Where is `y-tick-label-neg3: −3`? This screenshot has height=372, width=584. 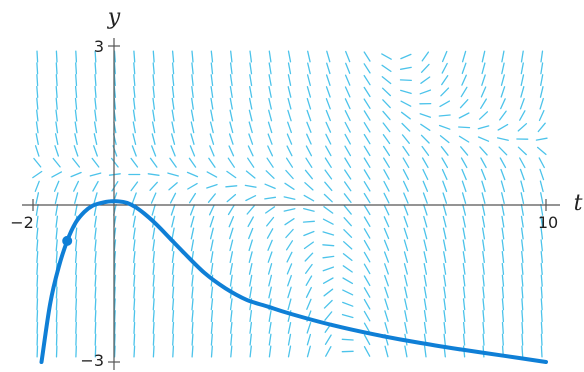 y-tick-label-neg3: −3 is located at coordinates (92, 360).